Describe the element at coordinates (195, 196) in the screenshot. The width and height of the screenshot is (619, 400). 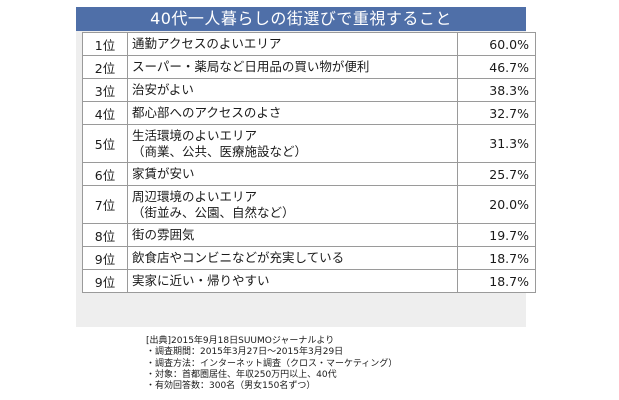
I see `item-line: 周辺環境のよいエリア` at that location.